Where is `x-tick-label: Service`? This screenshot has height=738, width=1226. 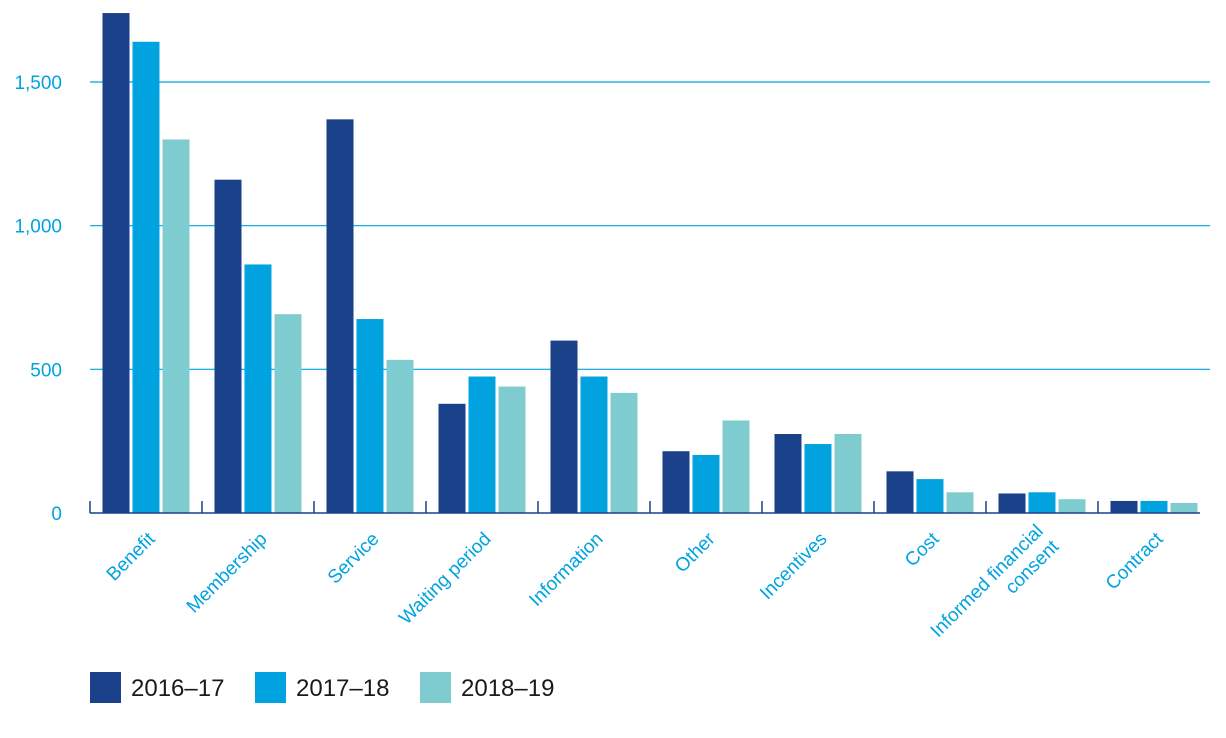
x-tick-label: Service is located at coordinates (354, 559).